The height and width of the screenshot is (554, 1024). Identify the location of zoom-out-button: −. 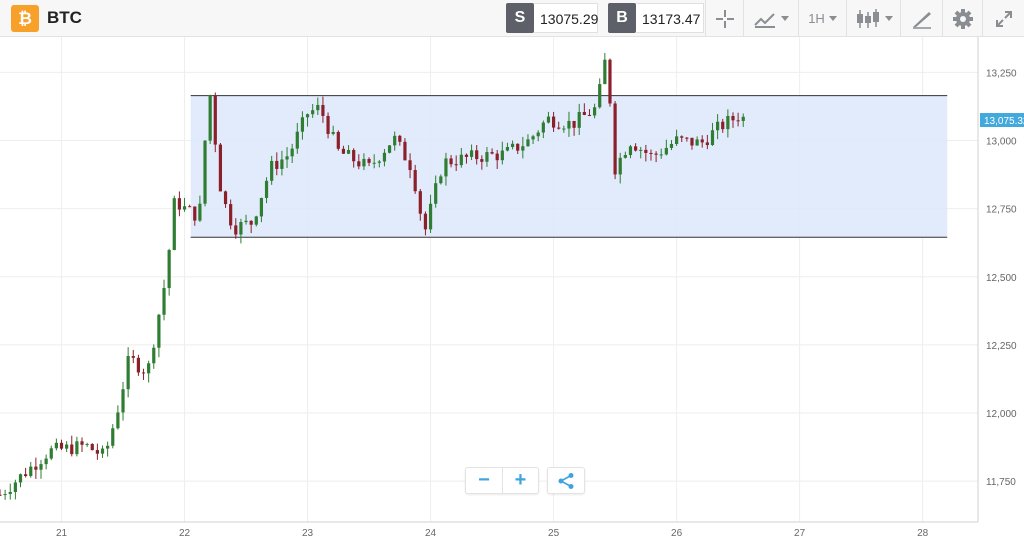
(484, 480).